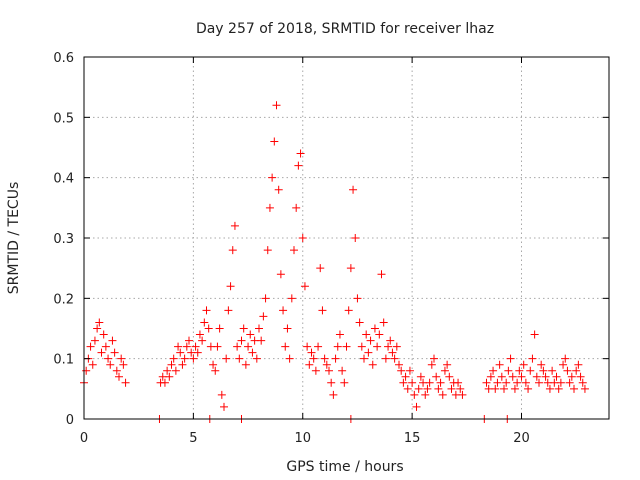  I want to click on x-tick-label: 10, so click(302, 438).